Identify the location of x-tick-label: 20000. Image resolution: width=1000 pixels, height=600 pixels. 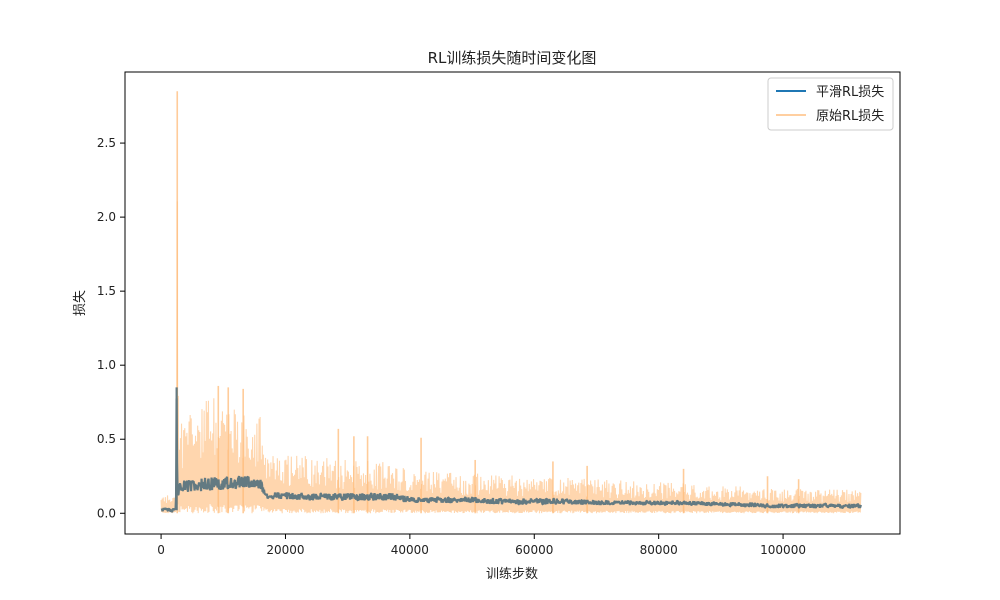
(285, 550).